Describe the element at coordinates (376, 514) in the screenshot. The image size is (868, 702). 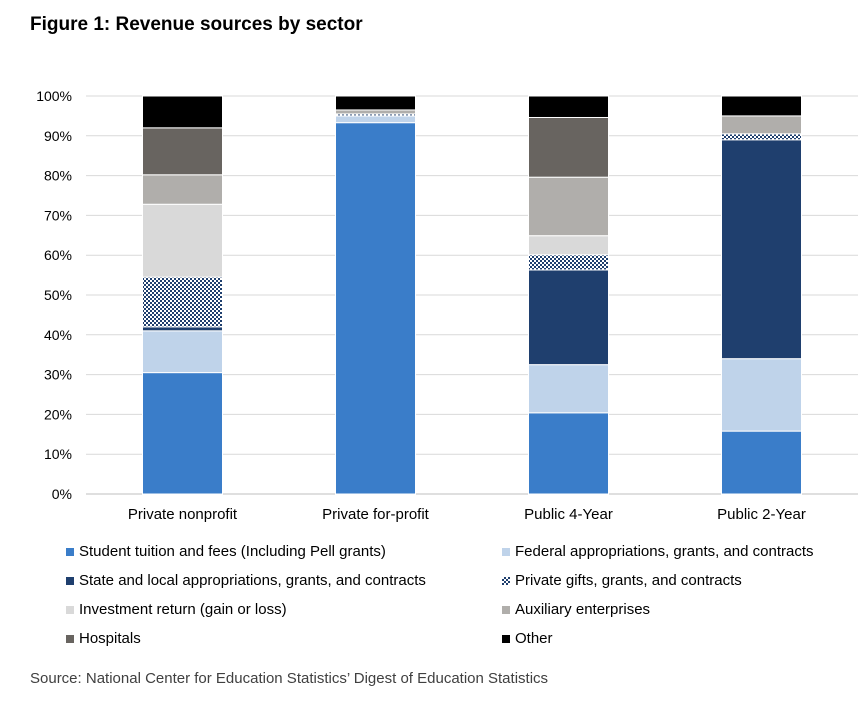
I see `x-tick-label: Private for-profit` at that location.